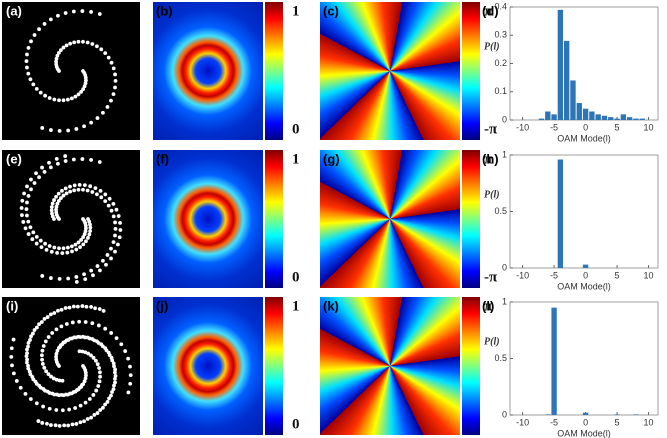  Describe the element at coordinates (390, 219) in the screenshot. I see `phase-map` at that location.